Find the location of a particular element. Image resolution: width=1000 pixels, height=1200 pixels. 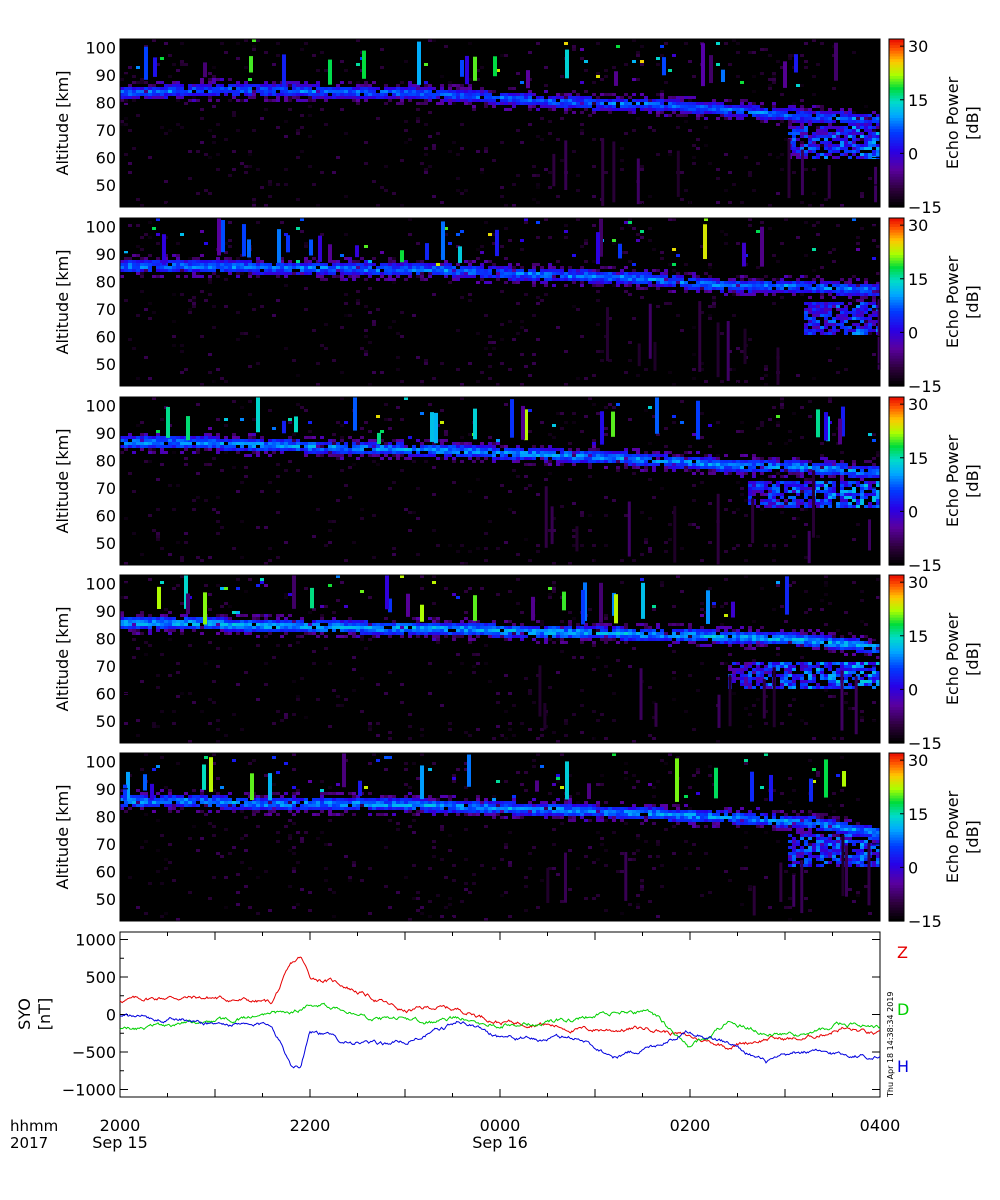

heatmap-cells is located at coordinates (500, 302).